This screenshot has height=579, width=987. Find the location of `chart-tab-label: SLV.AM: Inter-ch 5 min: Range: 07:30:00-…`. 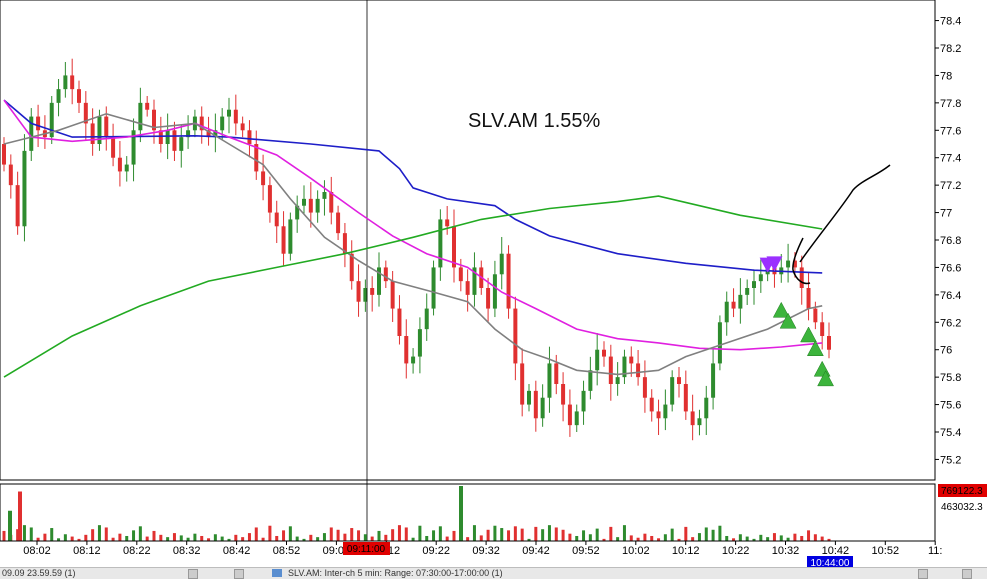

chart-tab-label: SLV.AM: Inter-ch 5 min: Range: 07:30:00-… is located at coordinates (395, 573).